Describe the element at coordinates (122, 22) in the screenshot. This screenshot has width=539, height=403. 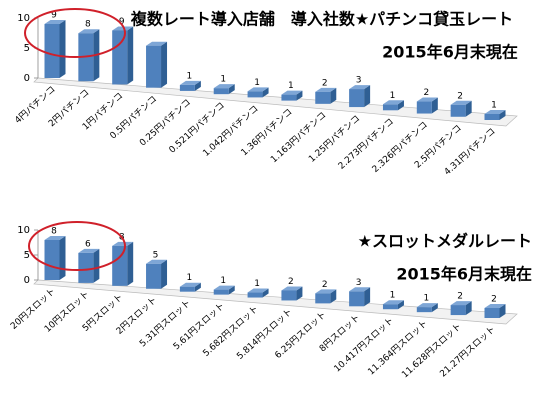
I see `value-label: 9` at that location.